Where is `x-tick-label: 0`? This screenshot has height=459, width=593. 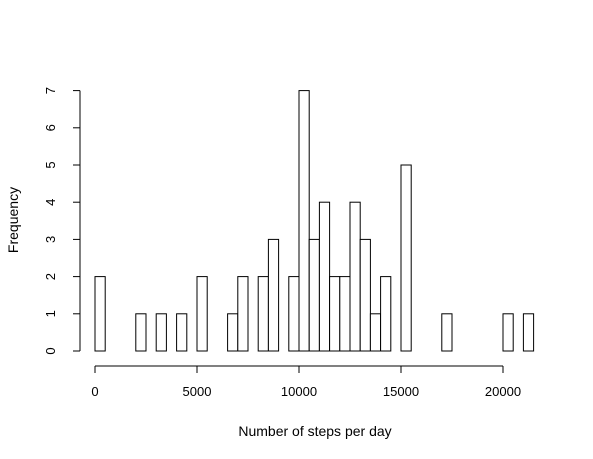 x-tick-label: 0 is located at coordinates (94, 391).